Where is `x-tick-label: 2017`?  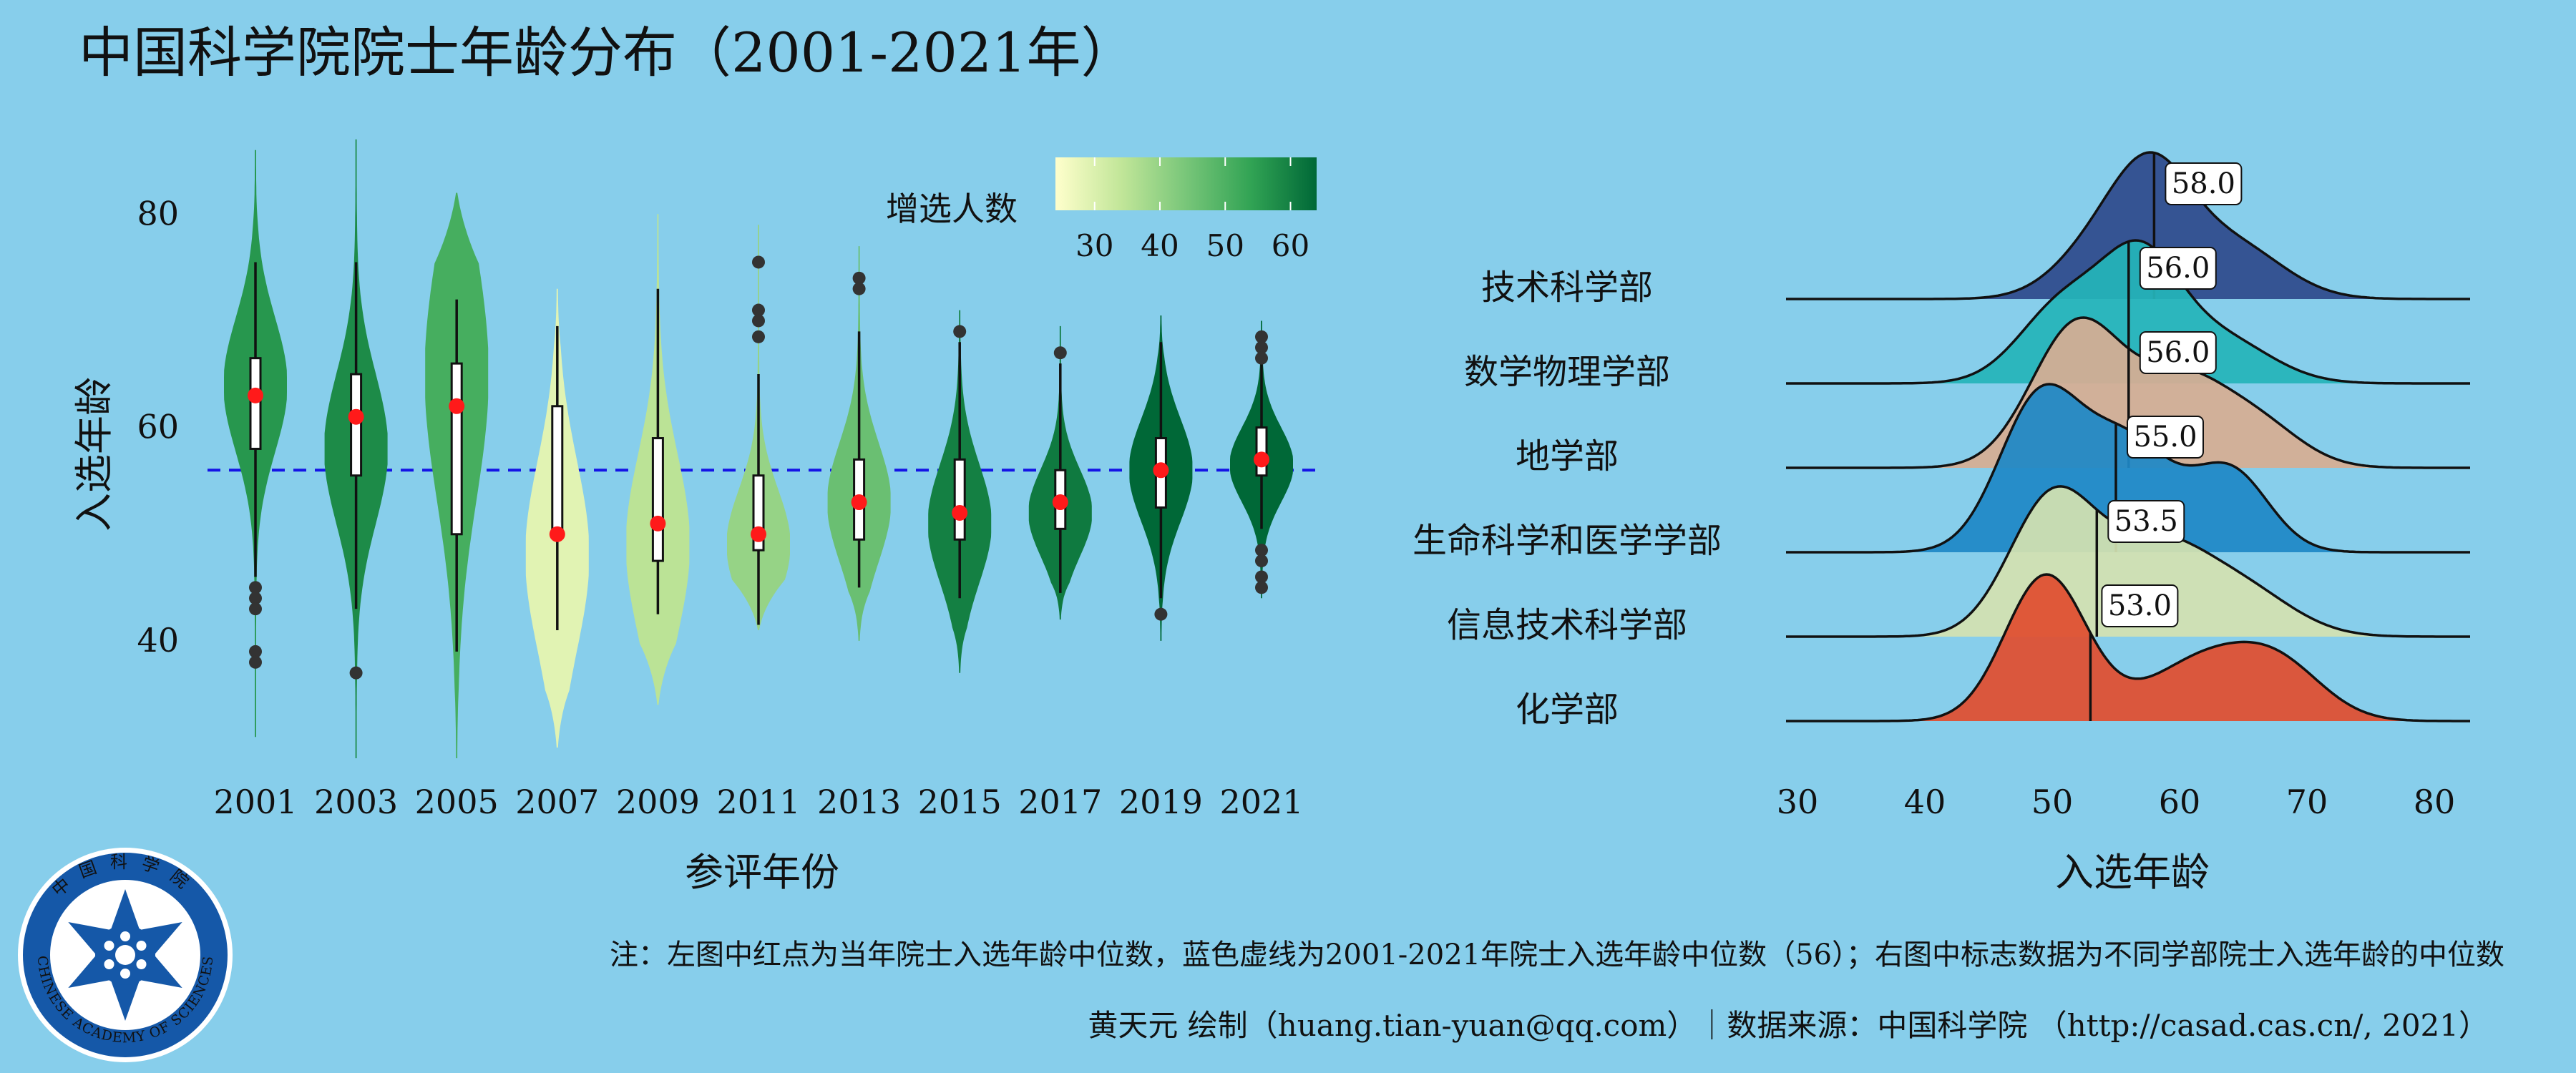
x-tick-label: 2017 is located at coordinates (1060, 802).